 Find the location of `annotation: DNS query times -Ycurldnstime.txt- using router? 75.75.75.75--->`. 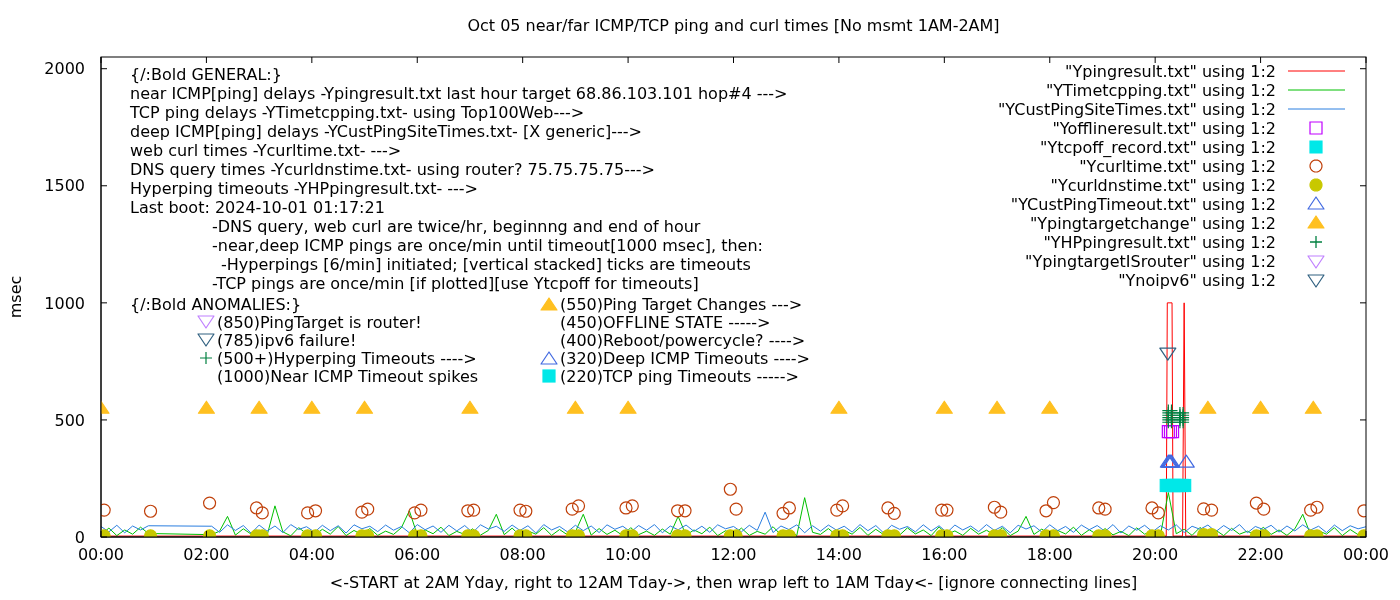

annotation: DNS query times -Ycurldnstime.txt- using router? 75.75.75.75---> is located at coordinates (392, 169).